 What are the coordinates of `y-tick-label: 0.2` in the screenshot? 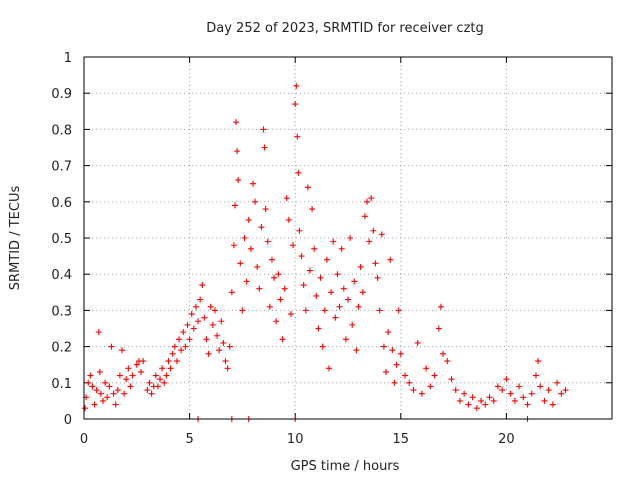 It's located at (61, 348).